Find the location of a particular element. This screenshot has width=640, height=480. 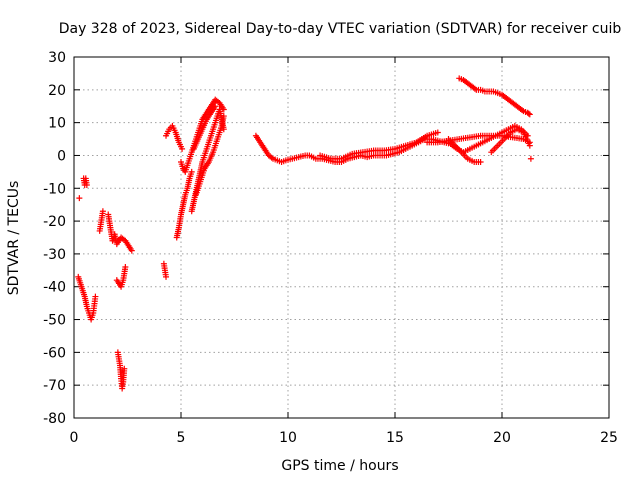

y-tick-label: -50 is located at coordinates (54, 321).